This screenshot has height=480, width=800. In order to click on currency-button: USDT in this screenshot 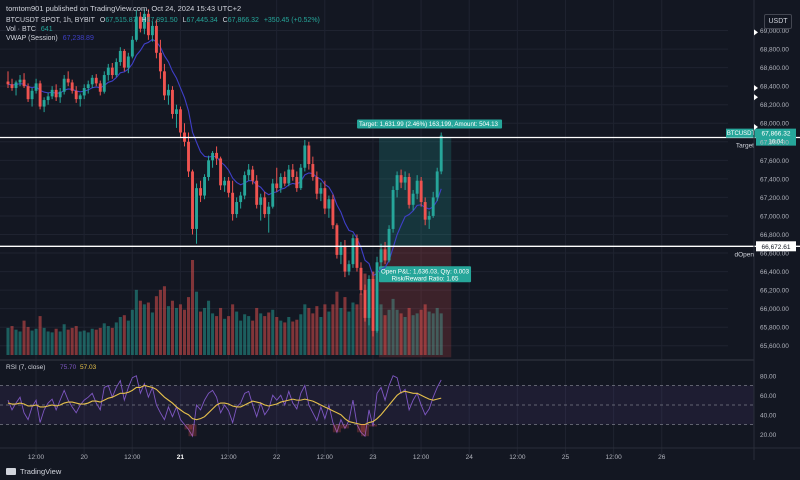, I will do `click(778, 21)`.